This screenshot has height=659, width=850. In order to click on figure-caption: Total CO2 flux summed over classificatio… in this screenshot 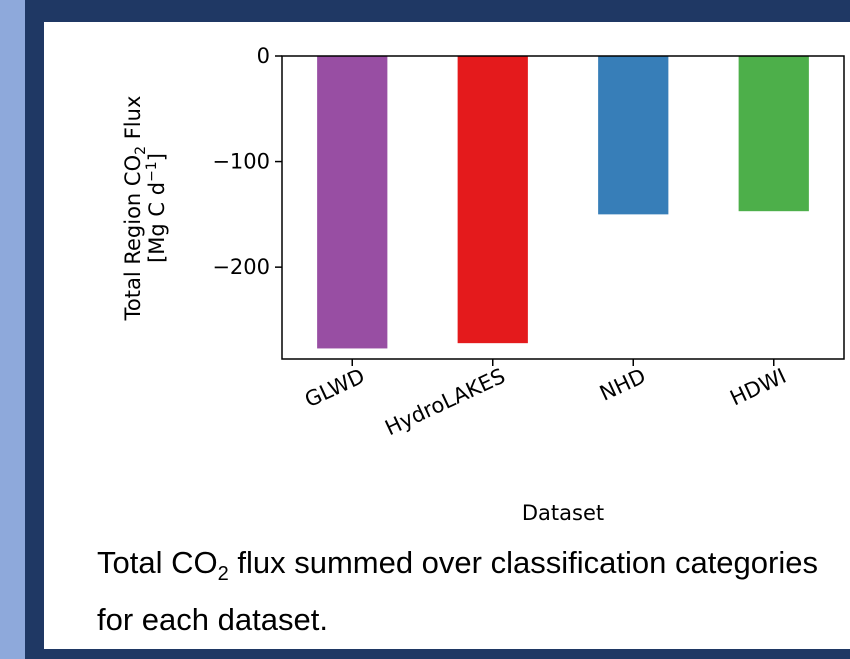, I will do `click(467, 591)`.